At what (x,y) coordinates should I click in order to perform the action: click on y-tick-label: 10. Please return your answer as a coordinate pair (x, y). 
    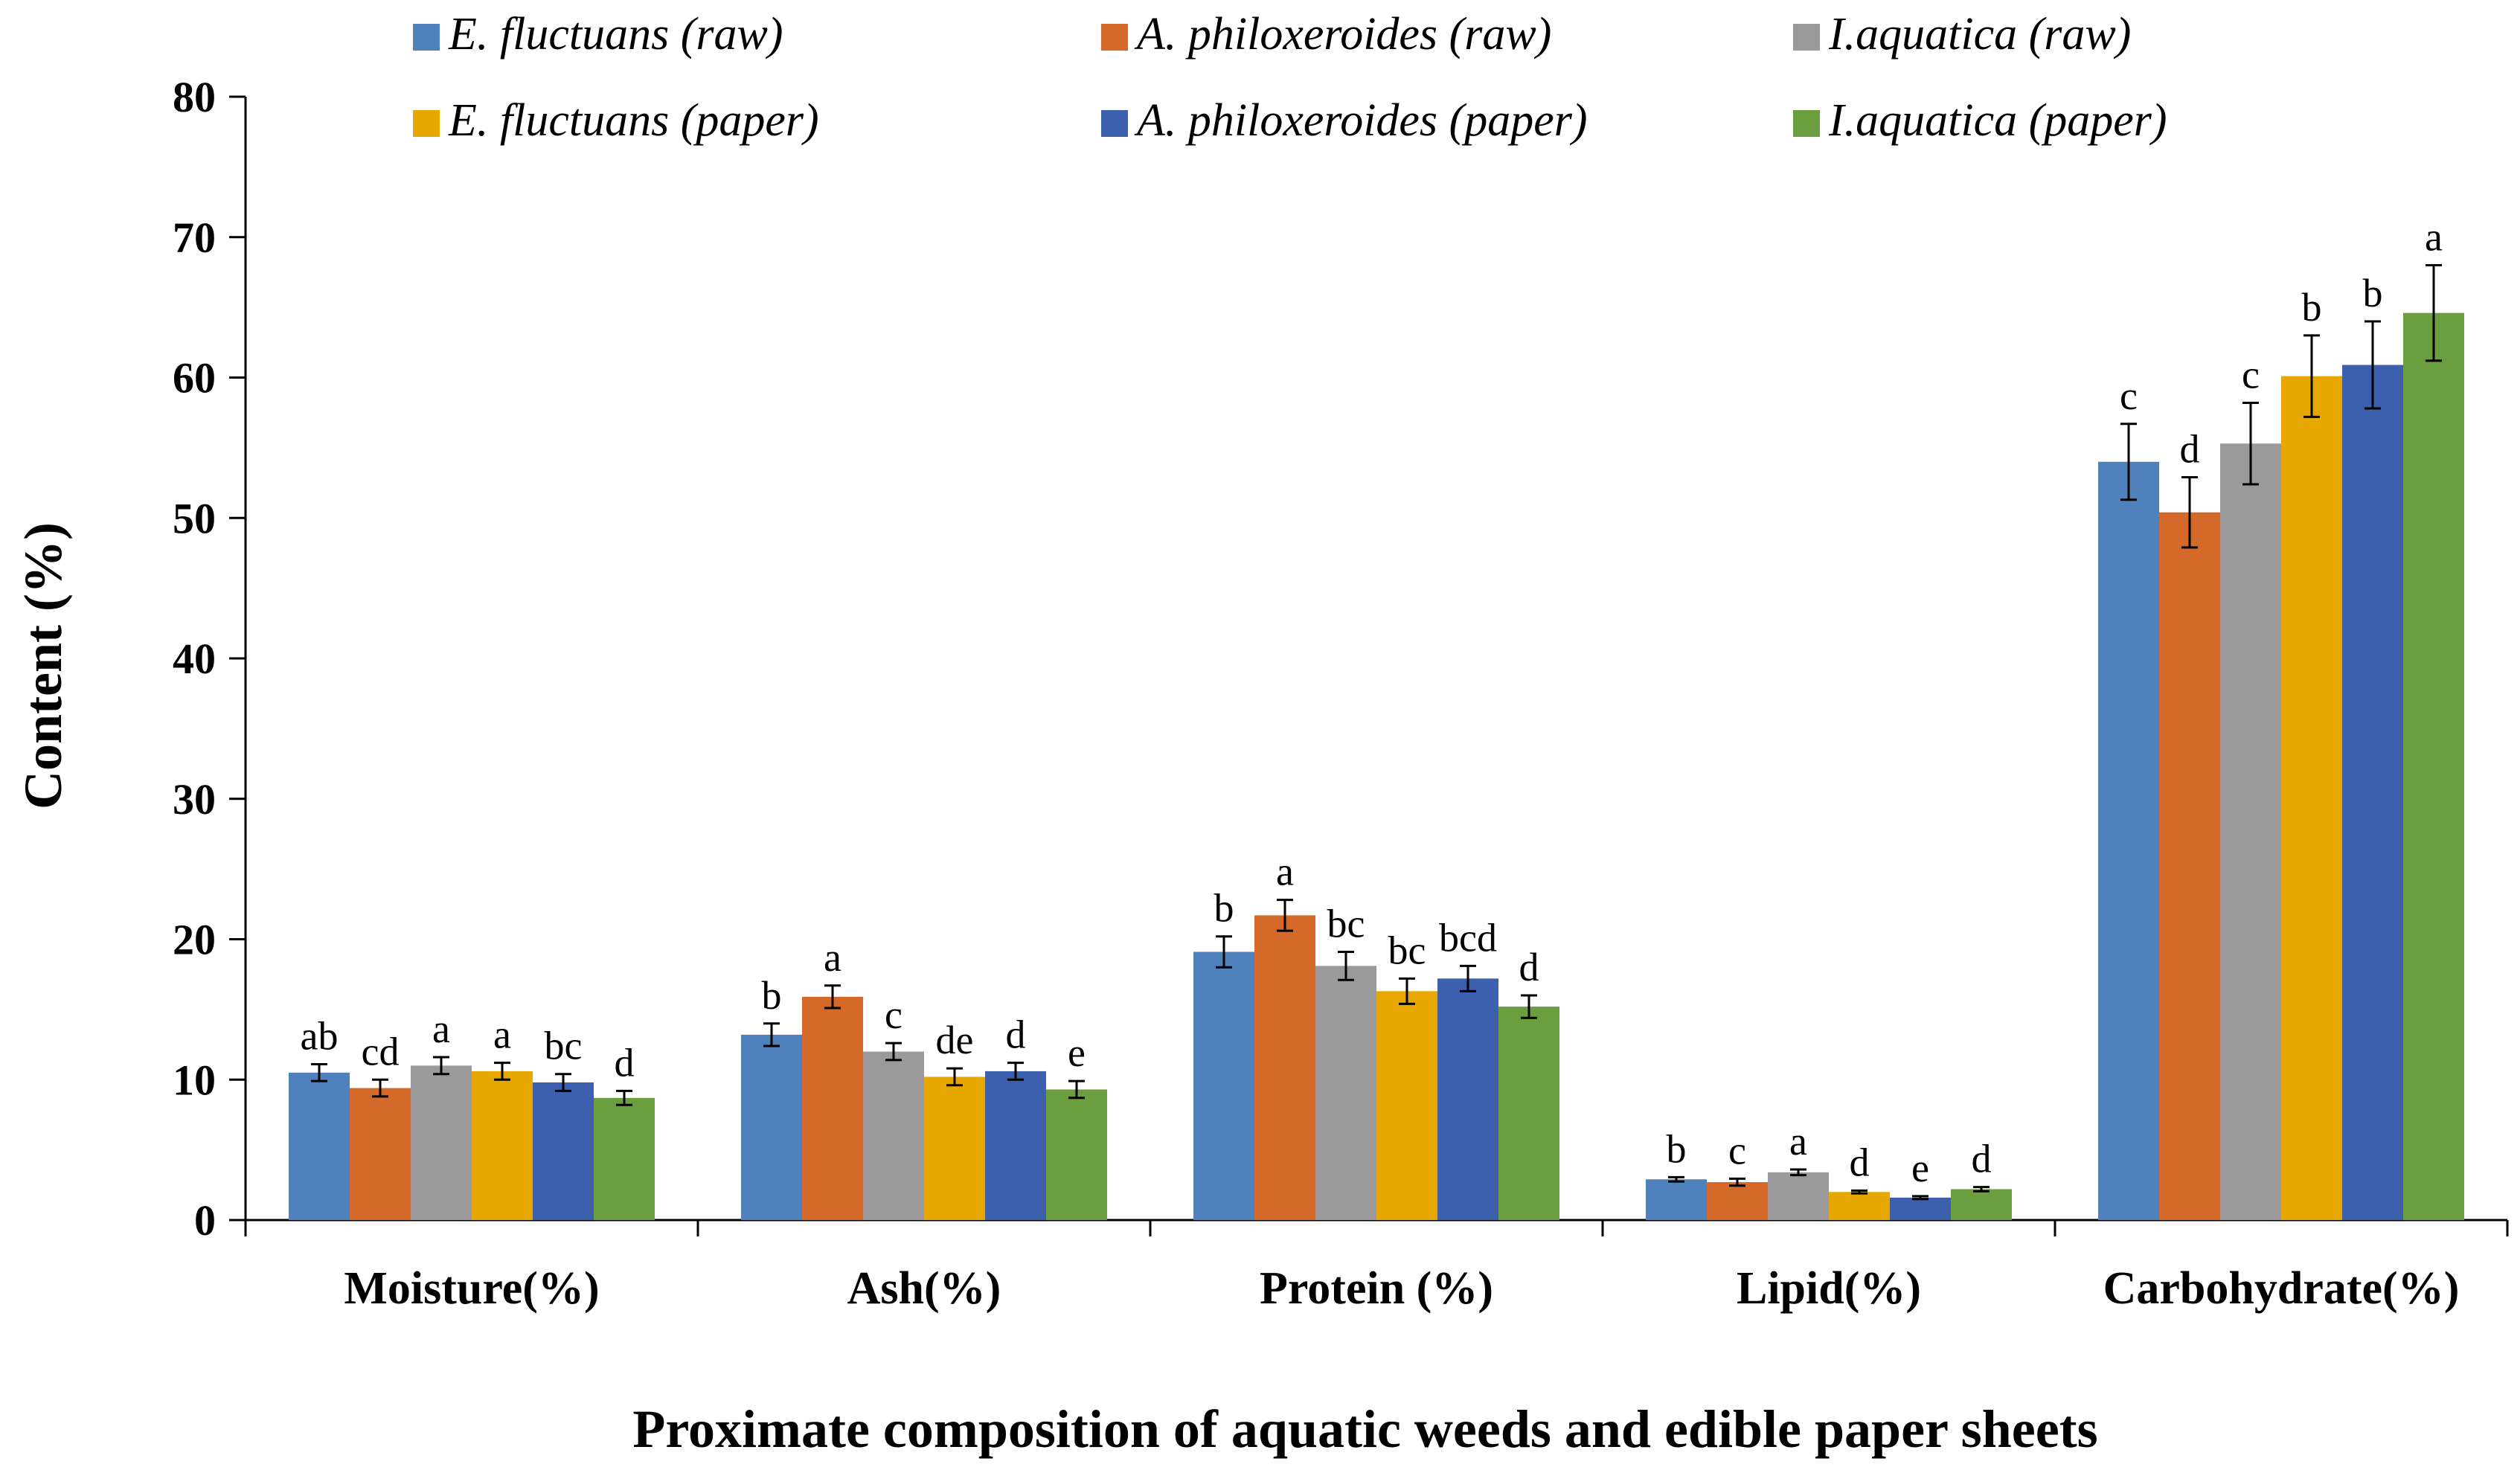
    Looking at the image, I should click on (194, 1080).